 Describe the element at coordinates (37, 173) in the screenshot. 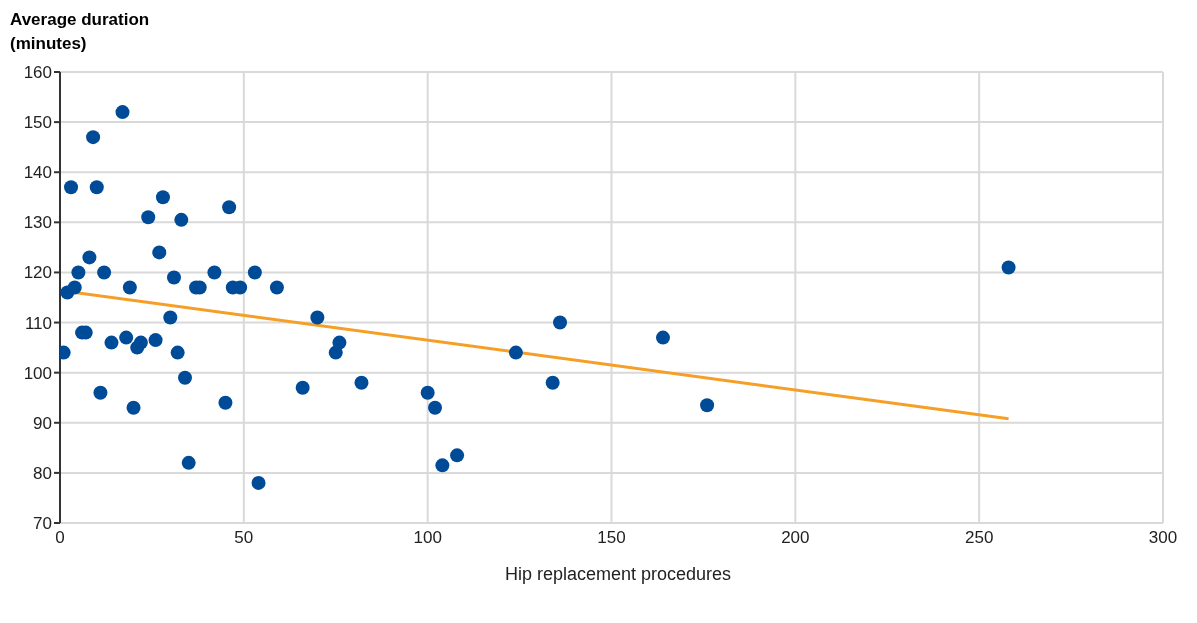

I see `y-tick-label: 140` at that location.